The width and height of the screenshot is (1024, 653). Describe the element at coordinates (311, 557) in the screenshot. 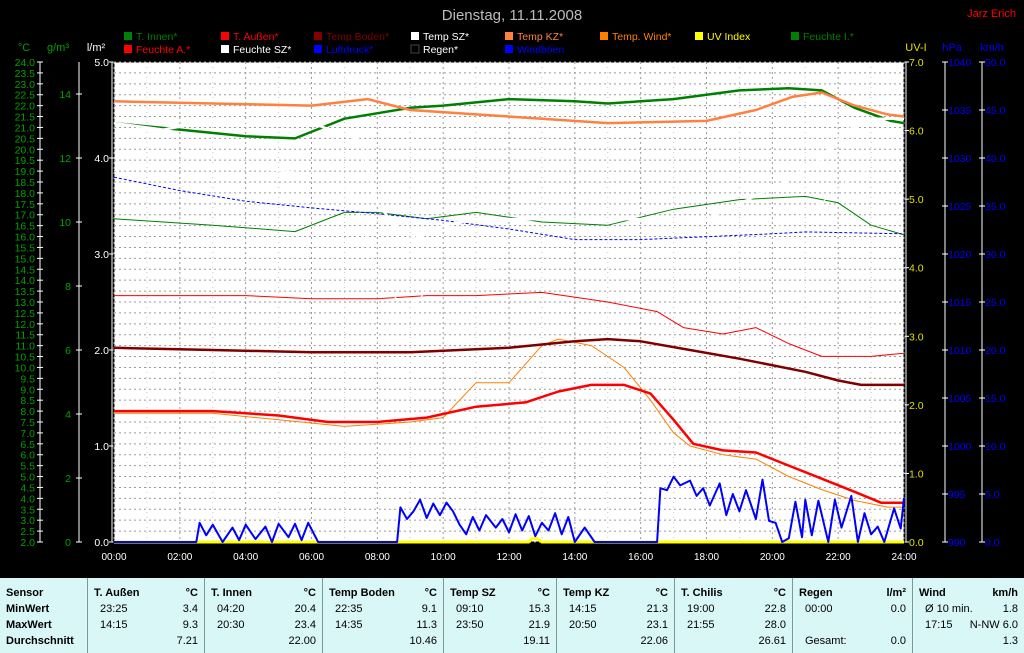

I see `x-tick-label: 06:00` at that location.